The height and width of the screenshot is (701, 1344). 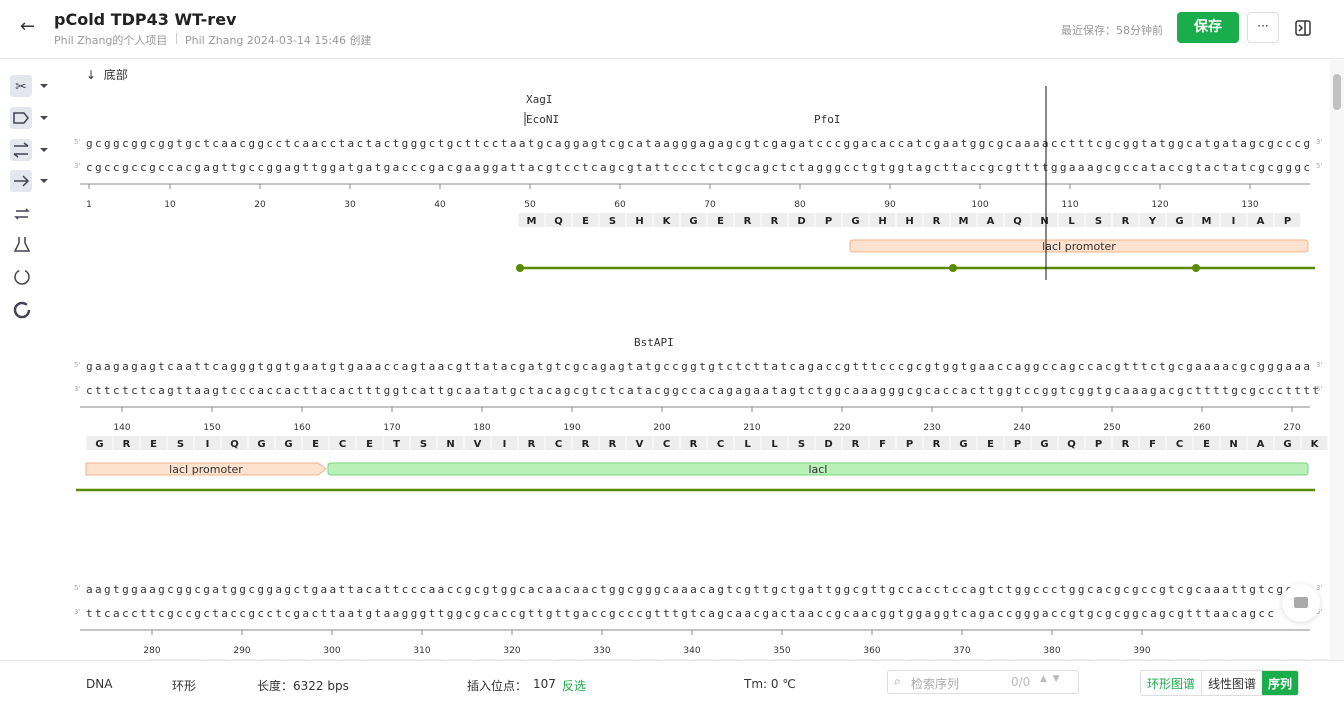 What do you see at coordinates (1280, 683) in the screenshot?
I see `tab-sequence: 序列` at bounding box center [1280, 683].